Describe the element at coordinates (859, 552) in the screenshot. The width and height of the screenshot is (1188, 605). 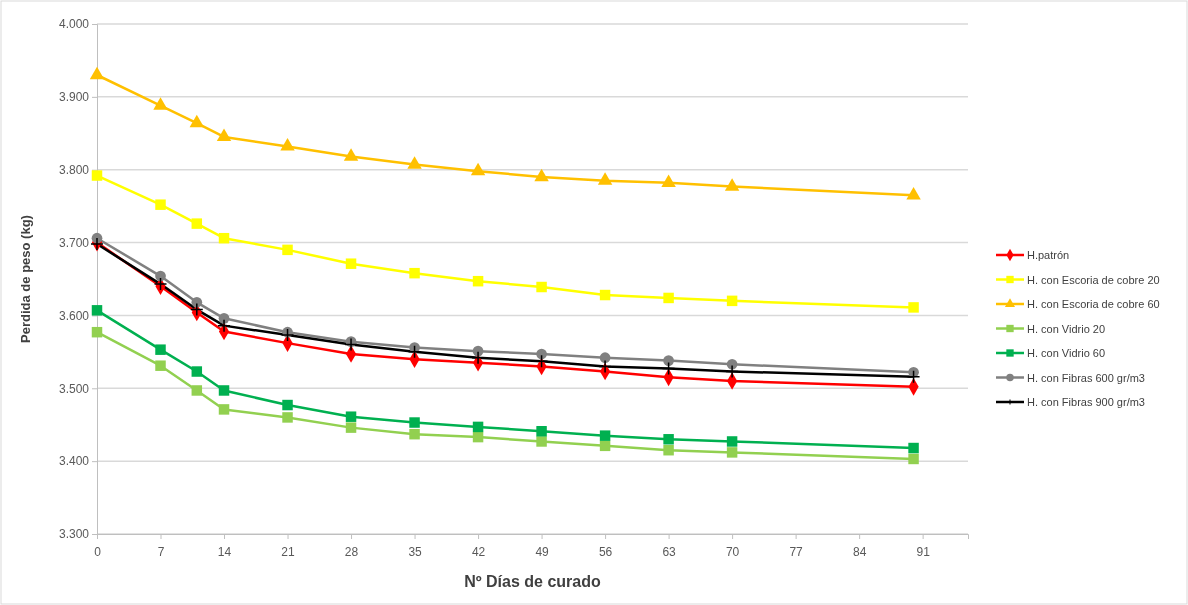
I see `x-tick-label: 84` at that location.